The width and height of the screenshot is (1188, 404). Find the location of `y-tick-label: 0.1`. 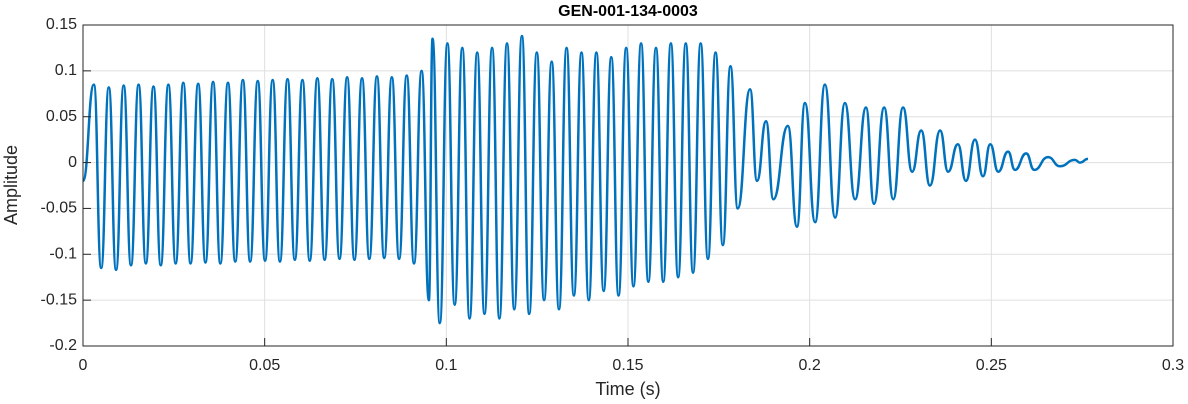

y-tick-label: 0.1 is located at coordinates (66, 70).